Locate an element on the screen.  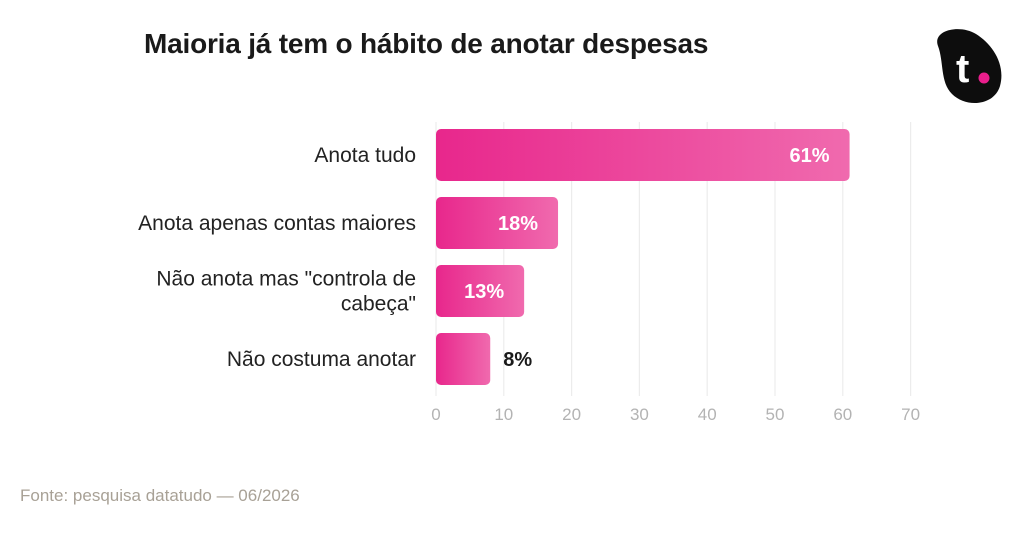
x-axis-ticks: 0 10 20 30 40 50 60 70 is located at coordinates (675, 414).